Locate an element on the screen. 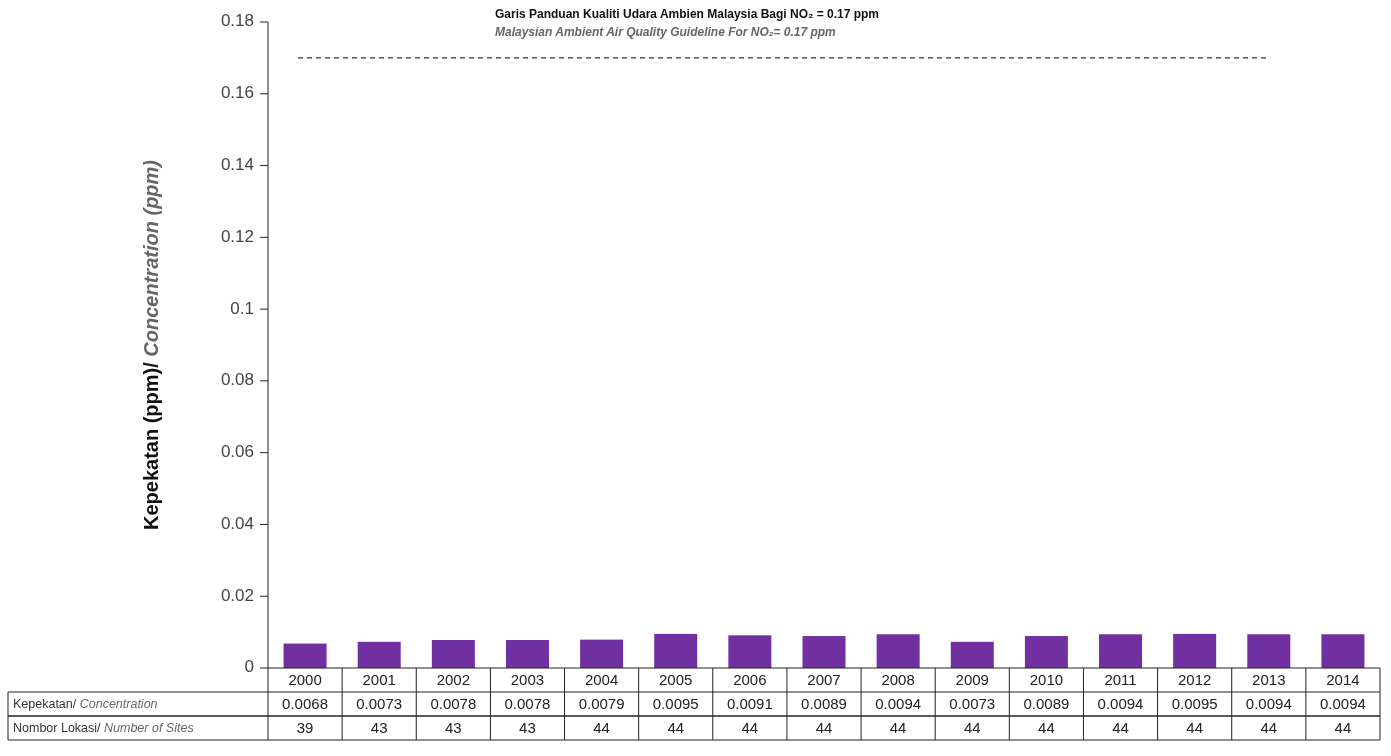 This screenshot has height=756, width=1391. y-axis-title: Kepekatan (ppm)/ Concentration (ppm) is located at coordinates (151, 345).